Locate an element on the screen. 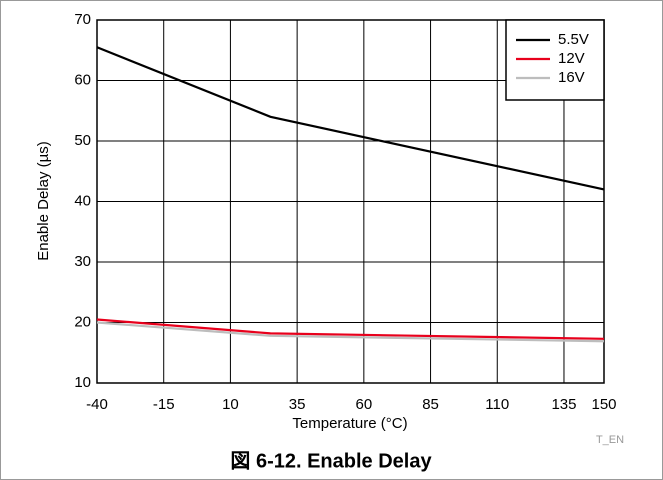 This screenshot has width=663, height=480. legend-label: 12V is located at coordinates (571, 58).